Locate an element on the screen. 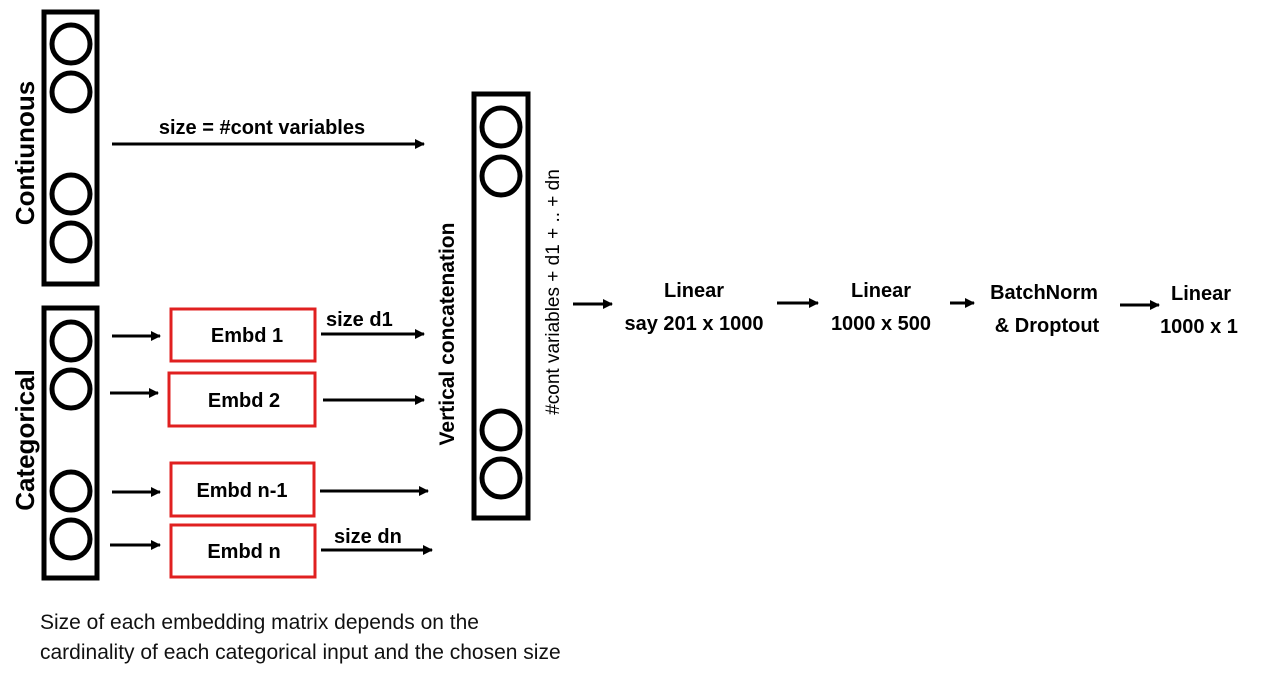  layer-line2: say 201 x 1000 is located at coordinates (693, 324).